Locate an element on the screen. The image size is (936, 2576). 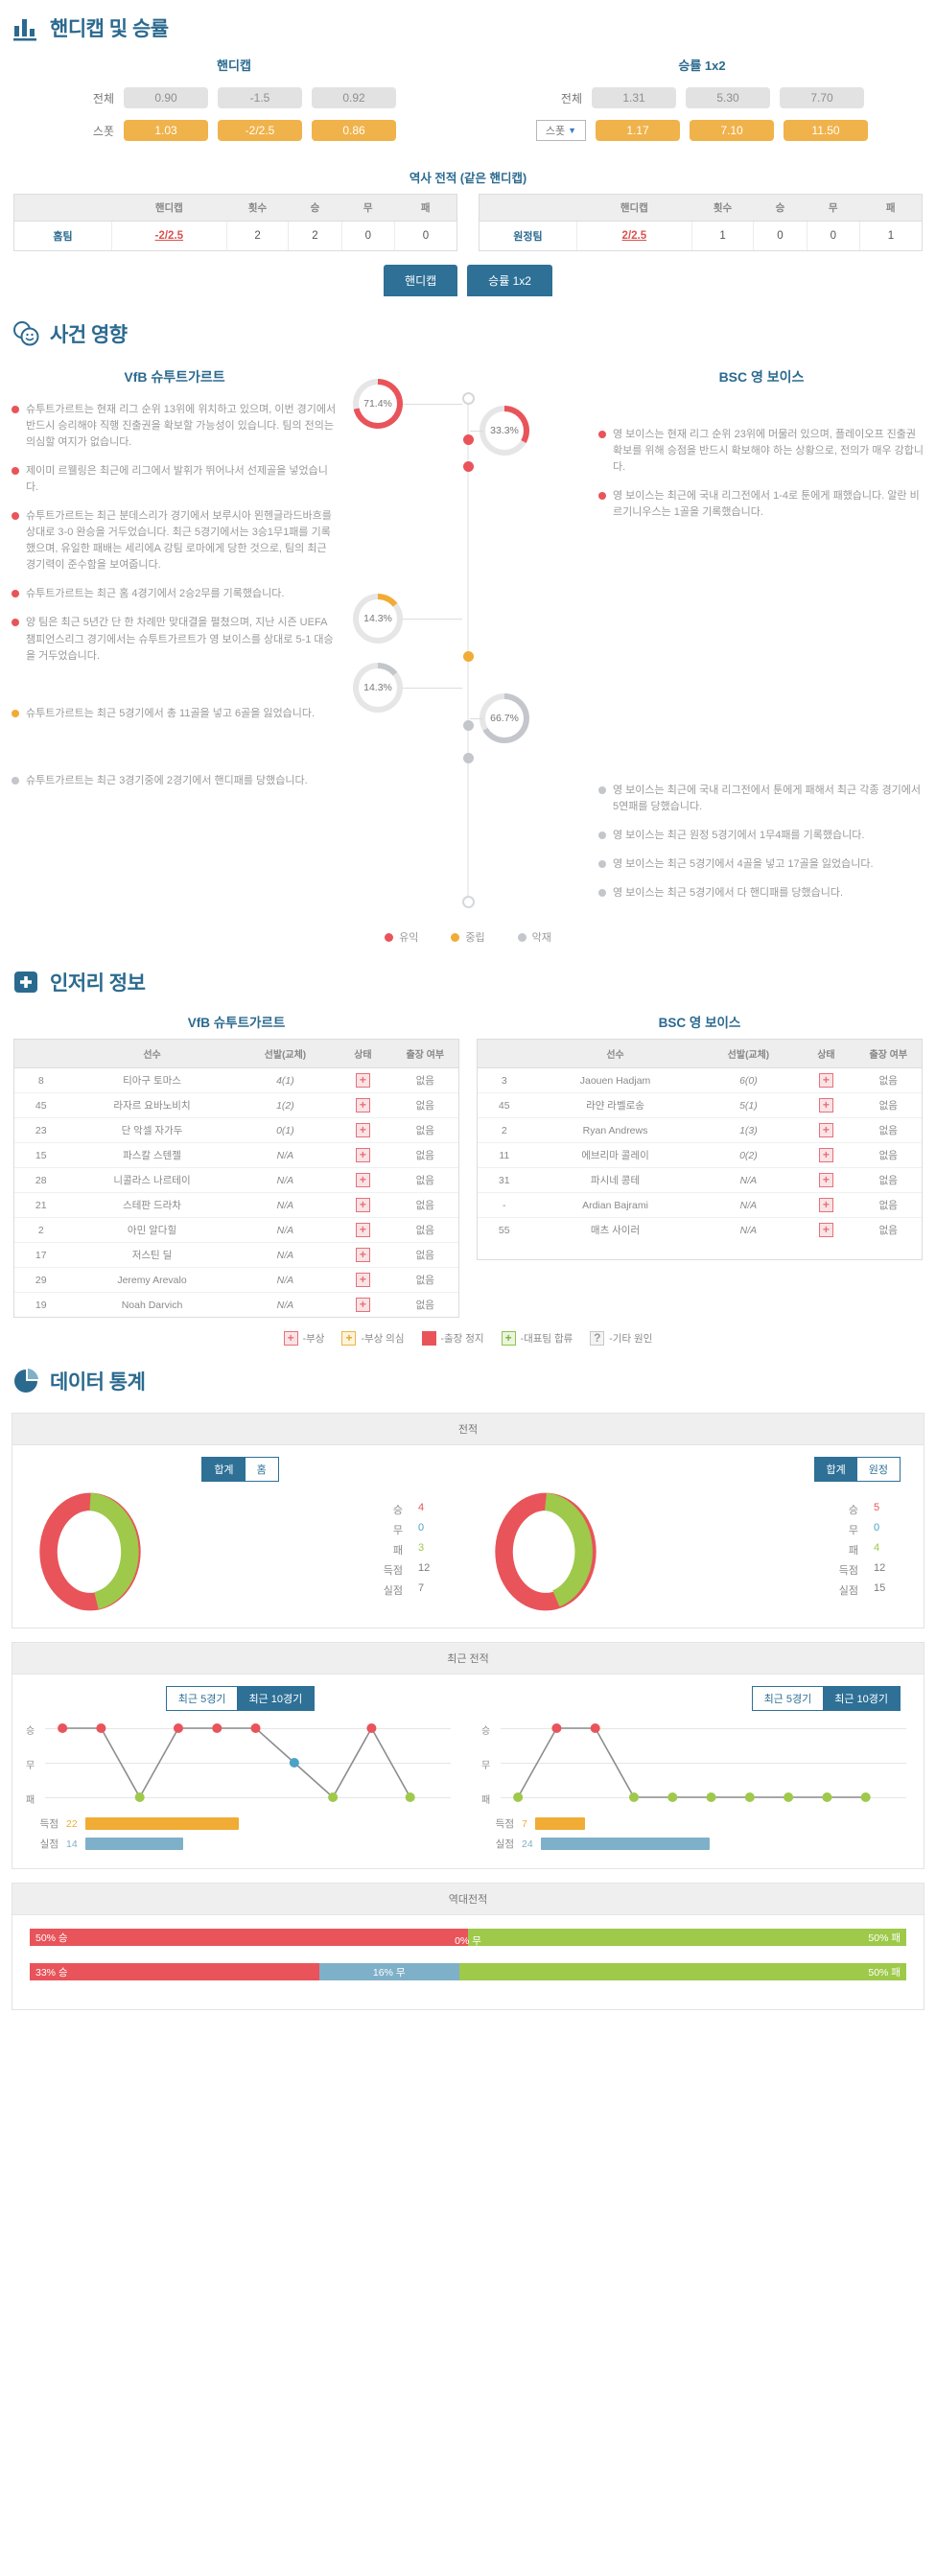
handicap-all-cell-3: 0.92 is located at coordinates (354, 97).